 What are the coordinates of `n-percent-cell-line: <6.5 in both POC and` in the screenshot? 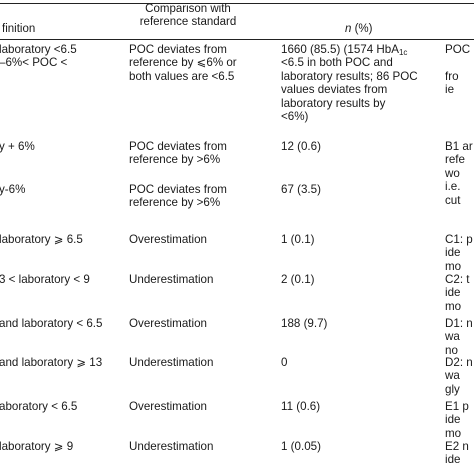 It's located at (337, 63).